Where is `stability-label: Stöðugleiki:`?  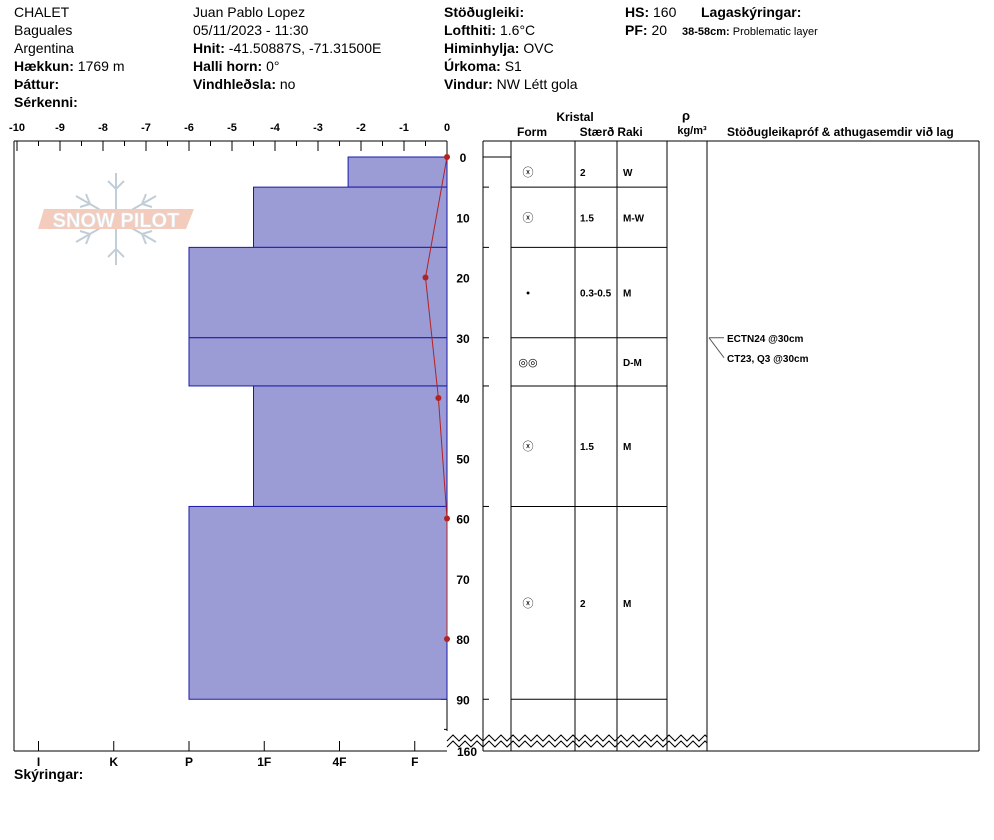 stability-label: Stöðugleiki: is located at coordinates (484, 12).